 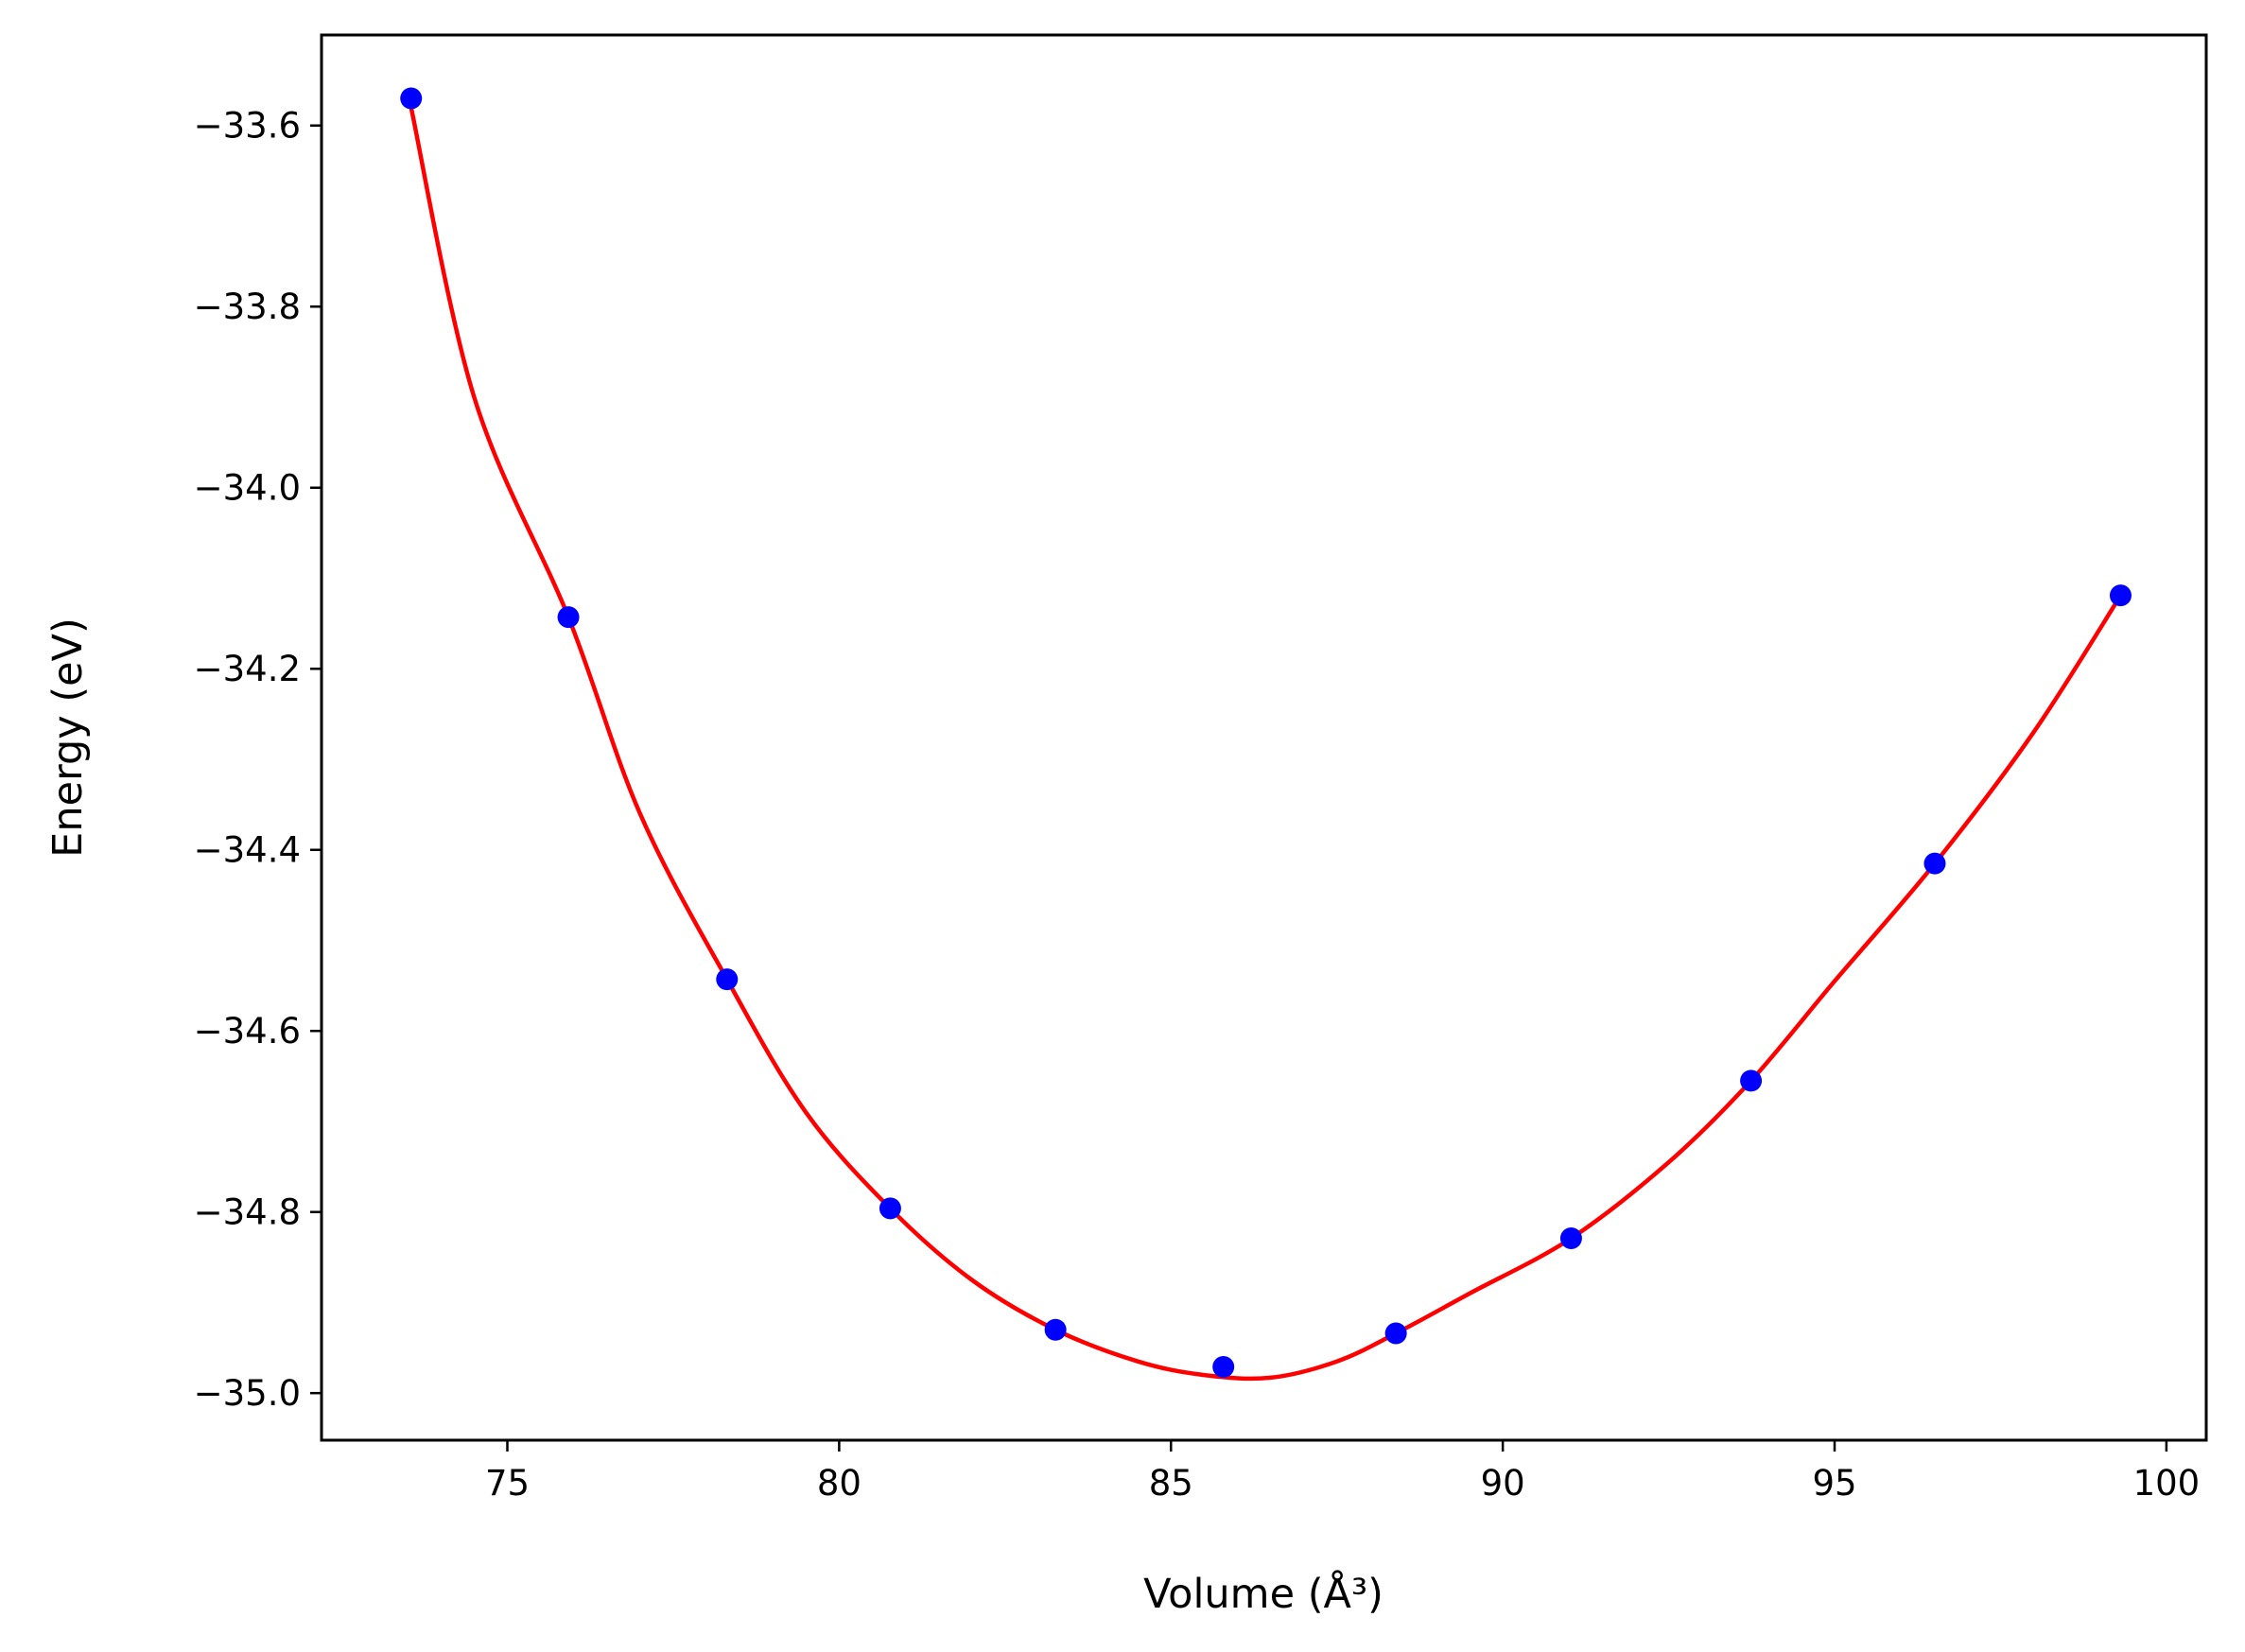 What do you see at coordinates (508, 1484) in the screenshot?
I see `x-tick-label: 75` at bounding box center [508, 1484].